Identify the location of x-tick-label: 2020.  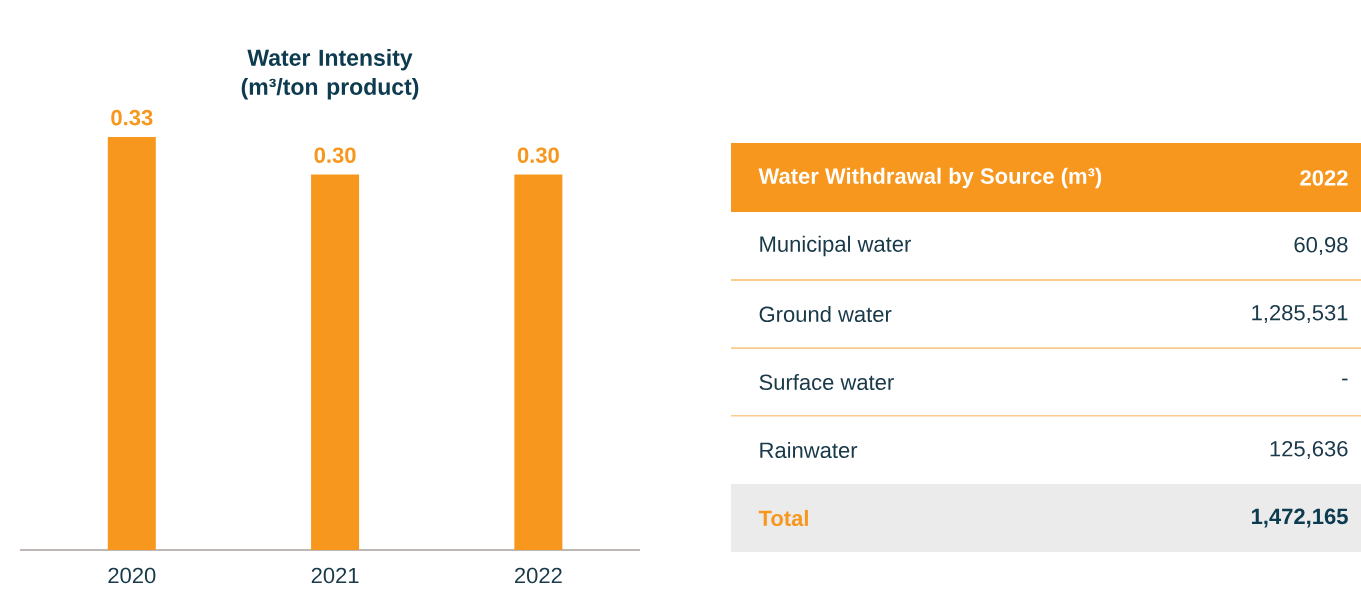
(132, 575).